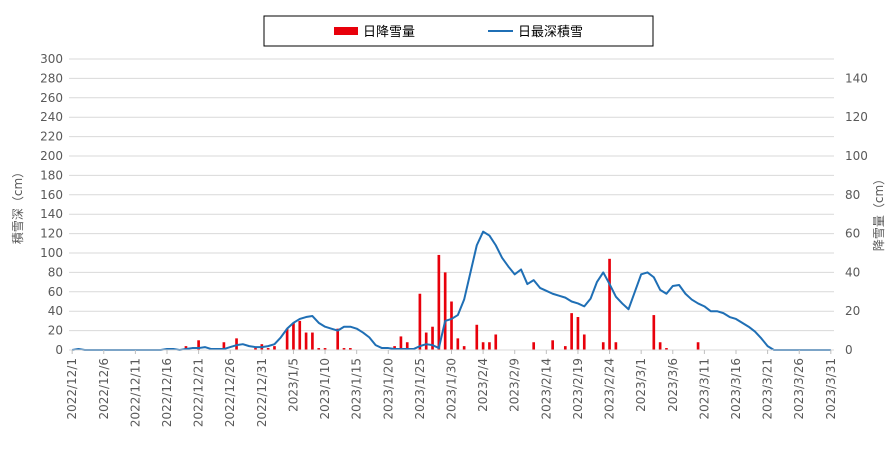  I want to click on left-tick-label: 140, so click(51, 214).